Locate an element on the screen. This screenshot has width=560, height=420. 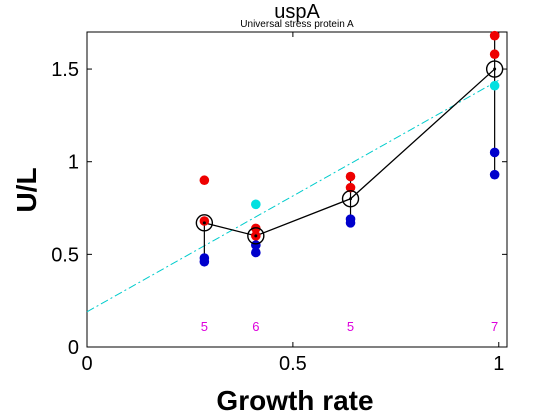
x-axis-label: Growth rate is located at coordinates (294, 400).